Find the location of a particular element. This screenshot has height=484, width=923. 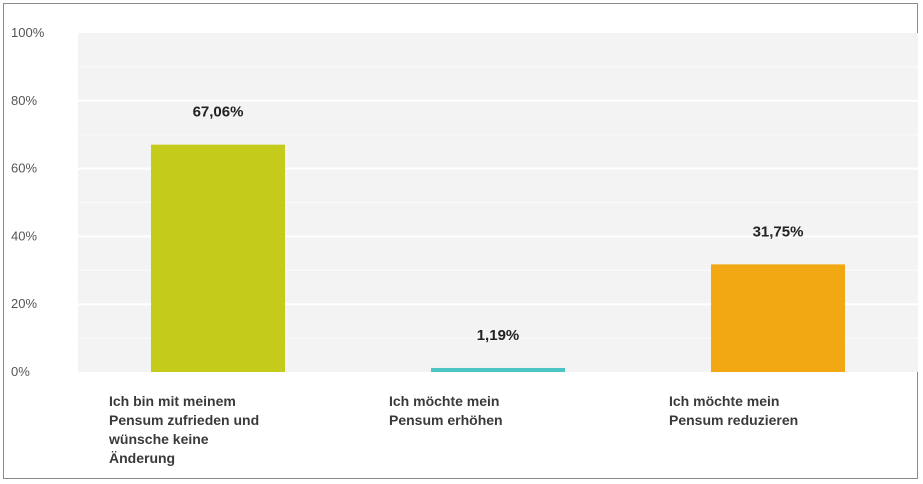

x-category-label: wünsche keine is located at coordinates (158, 439).